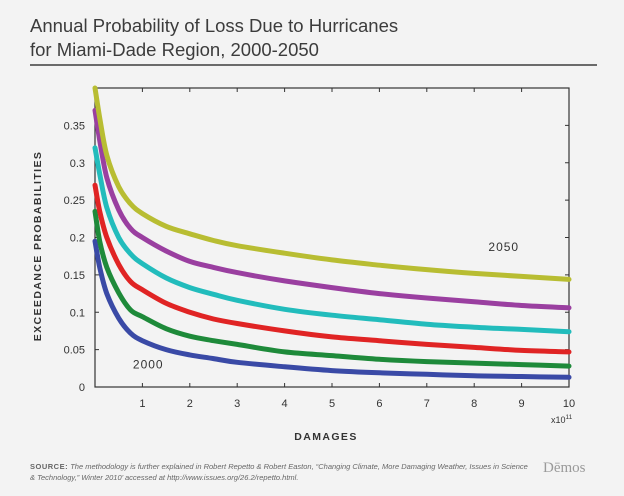  Describe the element at coordinates (77, 164) in the screenshot. I see `y-tick-label: 0.3` at that location.